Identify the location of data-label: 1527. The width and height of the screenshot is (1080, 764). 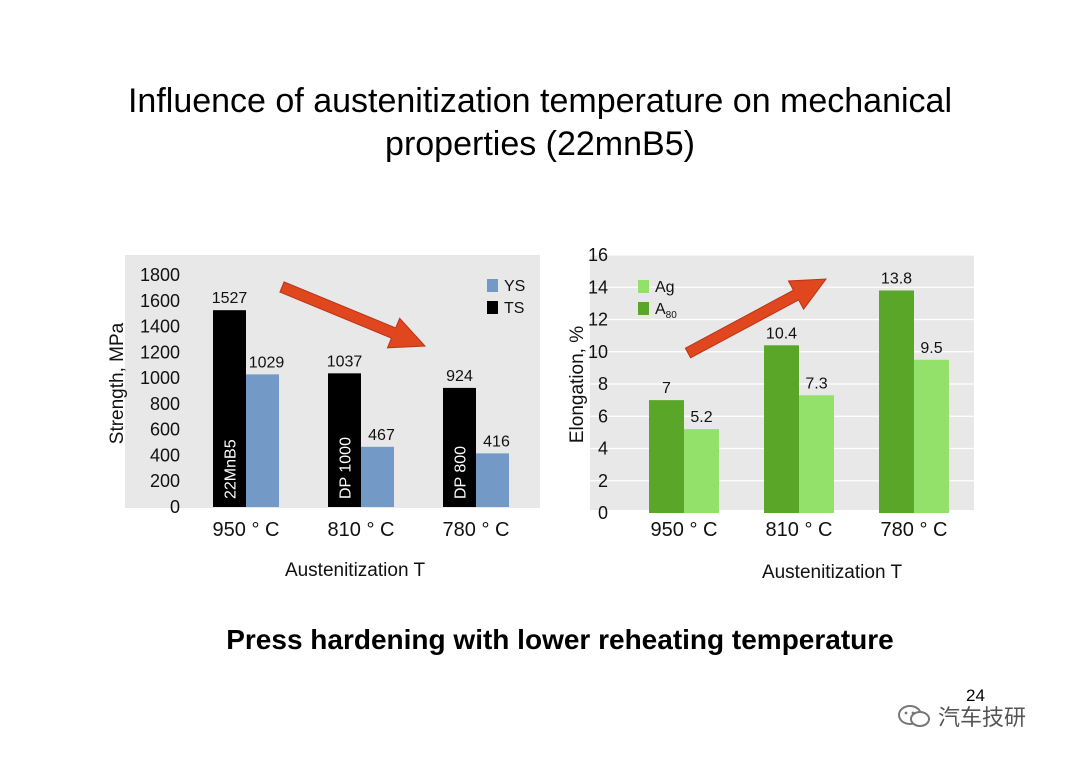
(230, 298).